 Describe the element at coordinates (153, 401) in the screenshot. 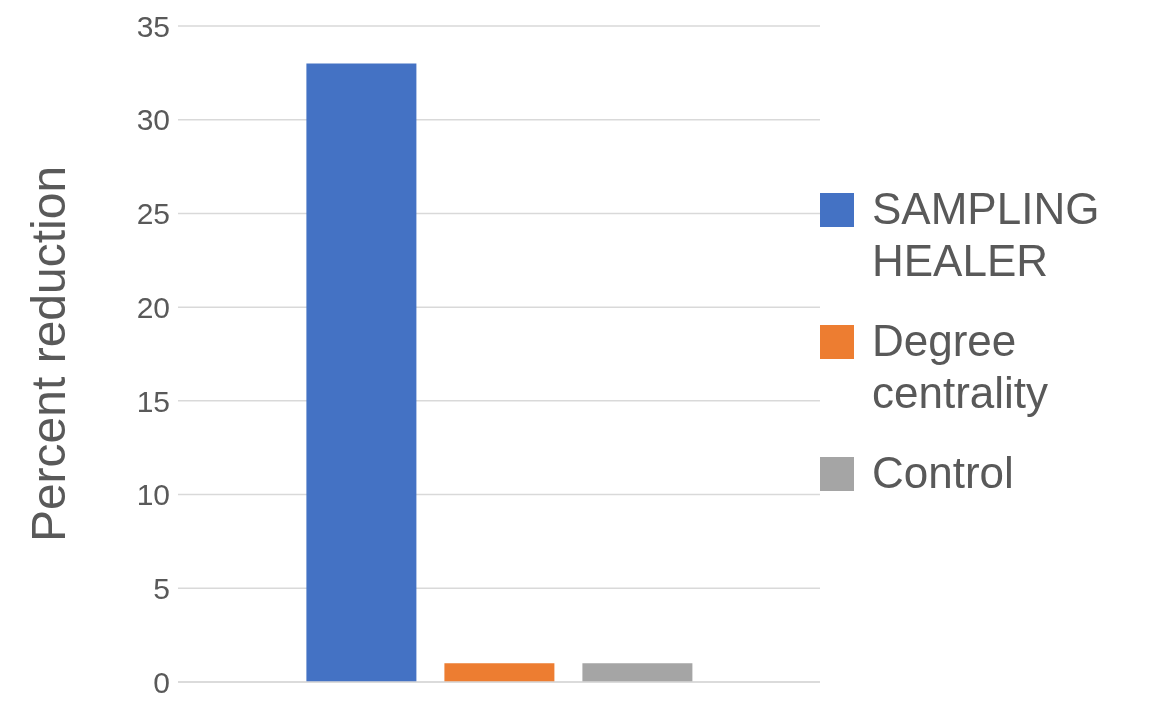

I see `y-tick-label: 15` at that location.